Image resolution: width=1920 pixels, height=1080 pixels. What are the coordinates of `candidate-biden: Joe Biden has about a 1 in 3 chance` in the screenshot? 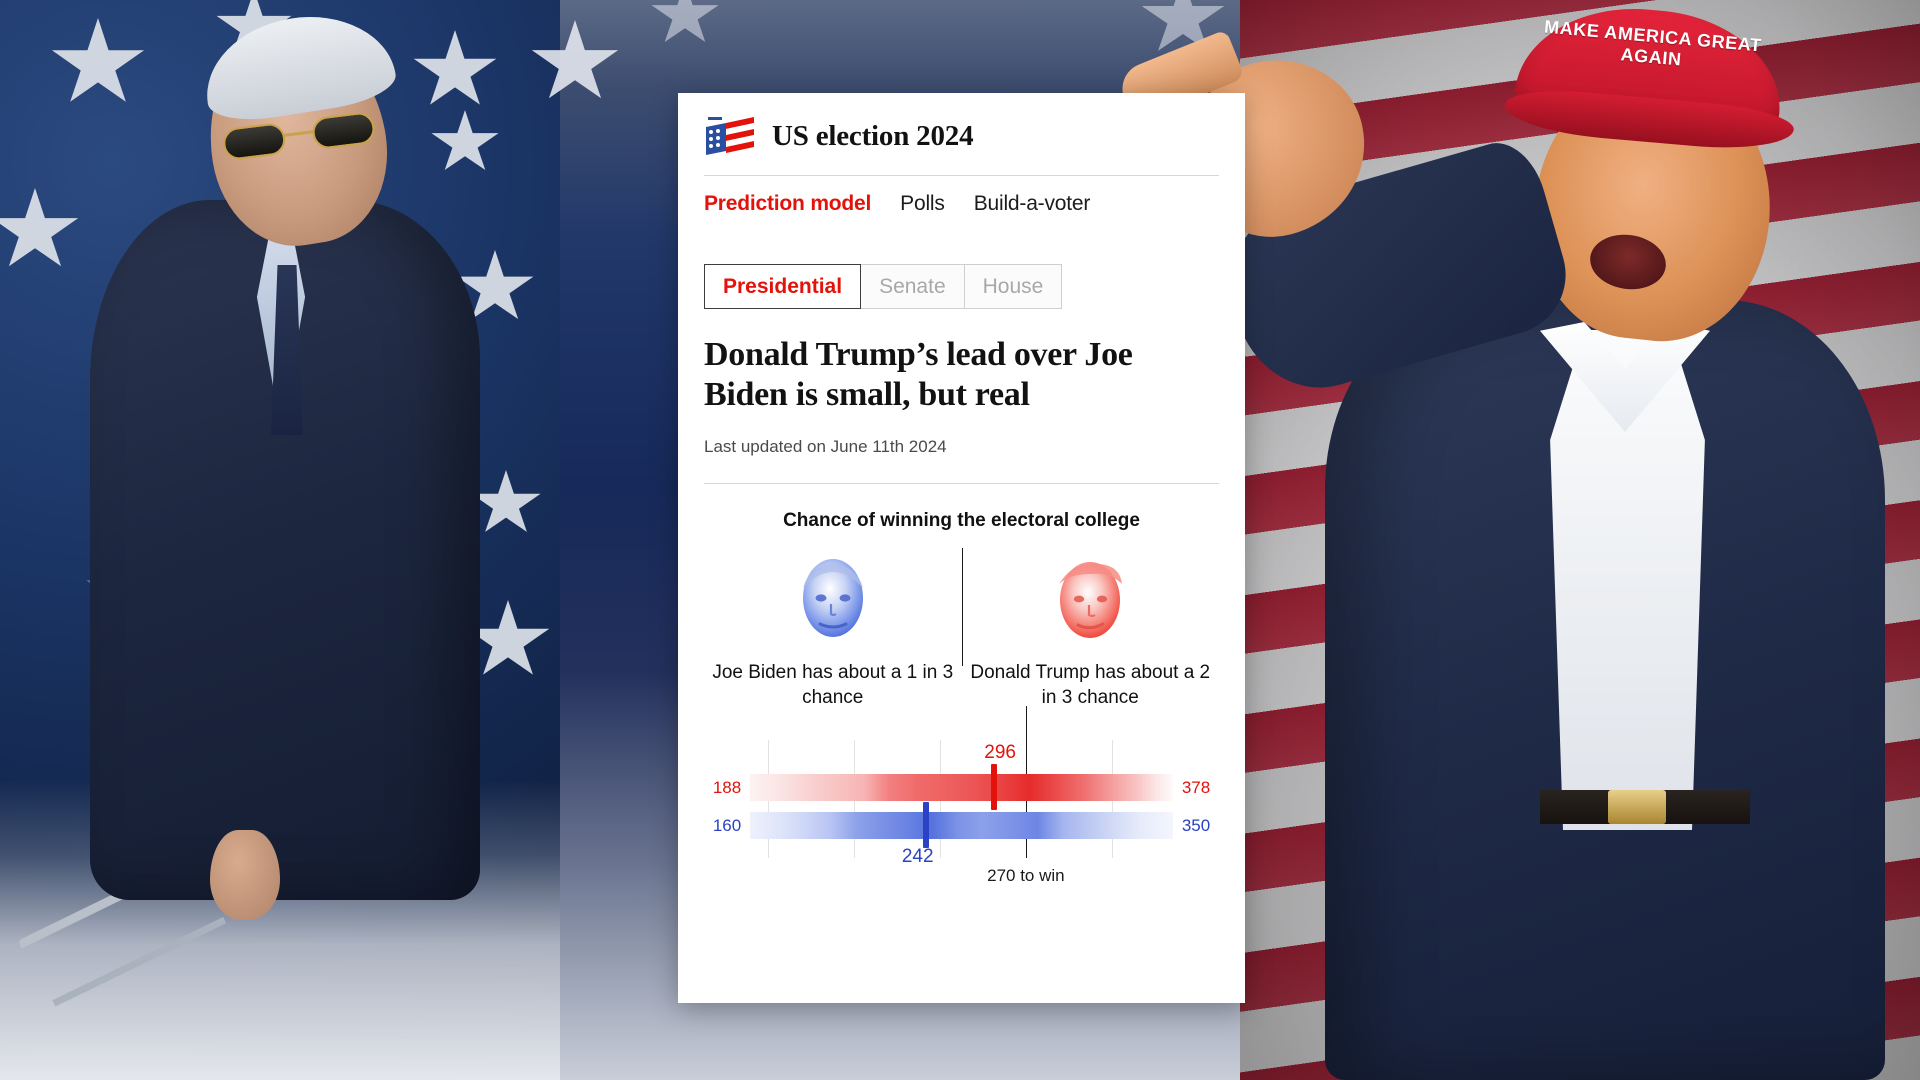 It's located at (833, 632).